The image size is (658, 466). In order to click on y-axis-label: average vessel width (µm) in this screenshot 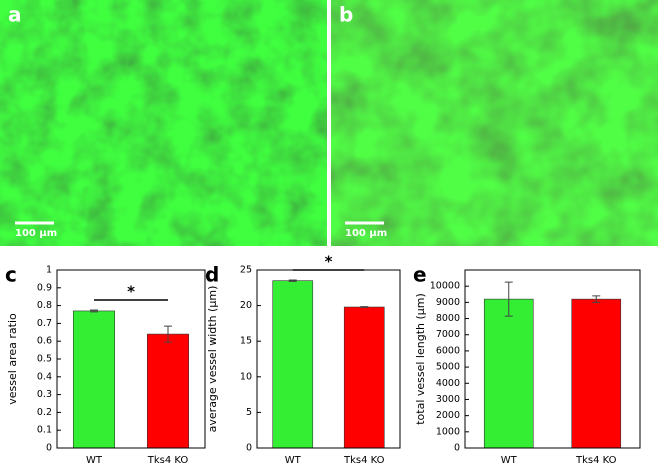, I will do `click(212, 359)`.